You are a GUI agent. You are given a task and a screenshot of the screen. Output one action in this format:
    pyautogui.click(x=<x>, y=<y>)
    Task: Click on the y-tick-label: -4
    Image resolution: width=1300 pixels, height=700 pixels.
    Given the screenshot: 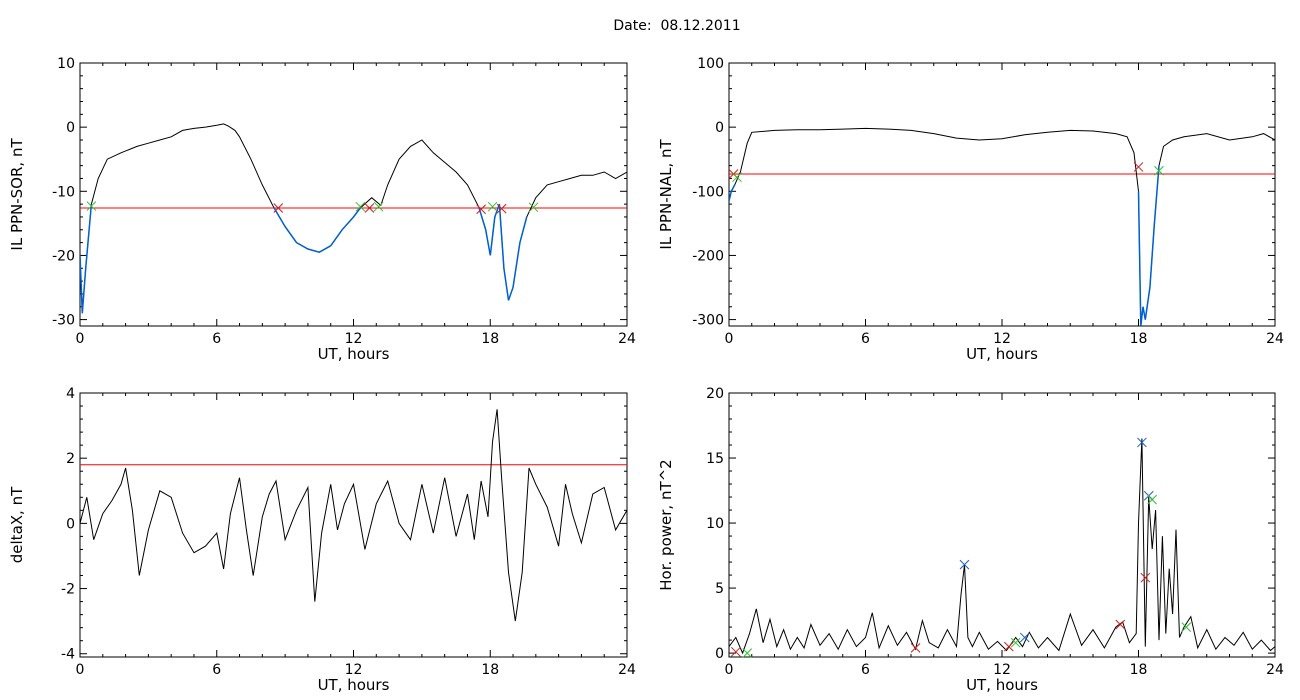 What is the action you would take?
    pyautogui.click(x=68, y=655)
    